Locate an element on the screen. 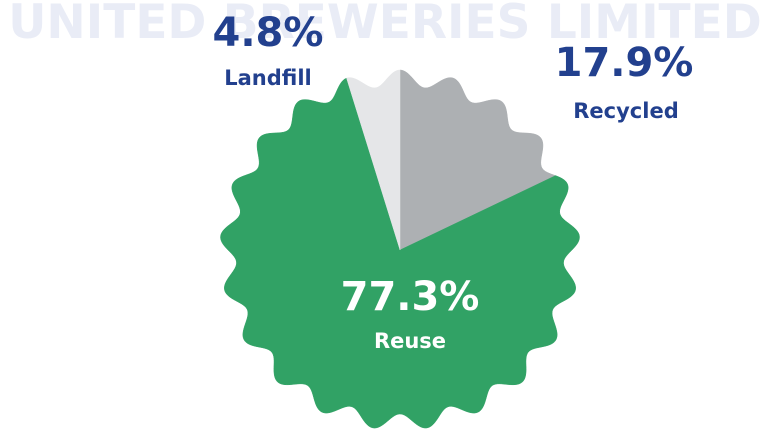 Image resolution: width=766 pixels, height=433 pixels. value-label: 17.9% is located at coordinates (624, 63).